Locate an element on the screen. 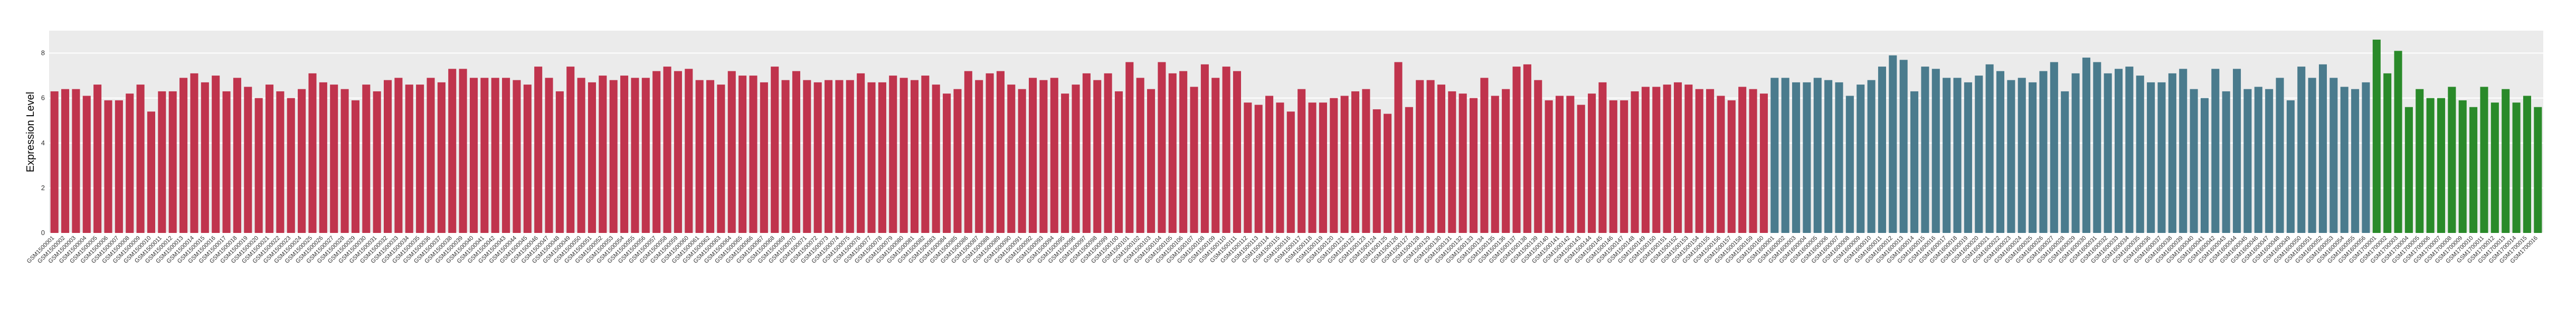 The image size is (2576, 309). y-axis-label: Expression Level is located at coordinates (30, 132).